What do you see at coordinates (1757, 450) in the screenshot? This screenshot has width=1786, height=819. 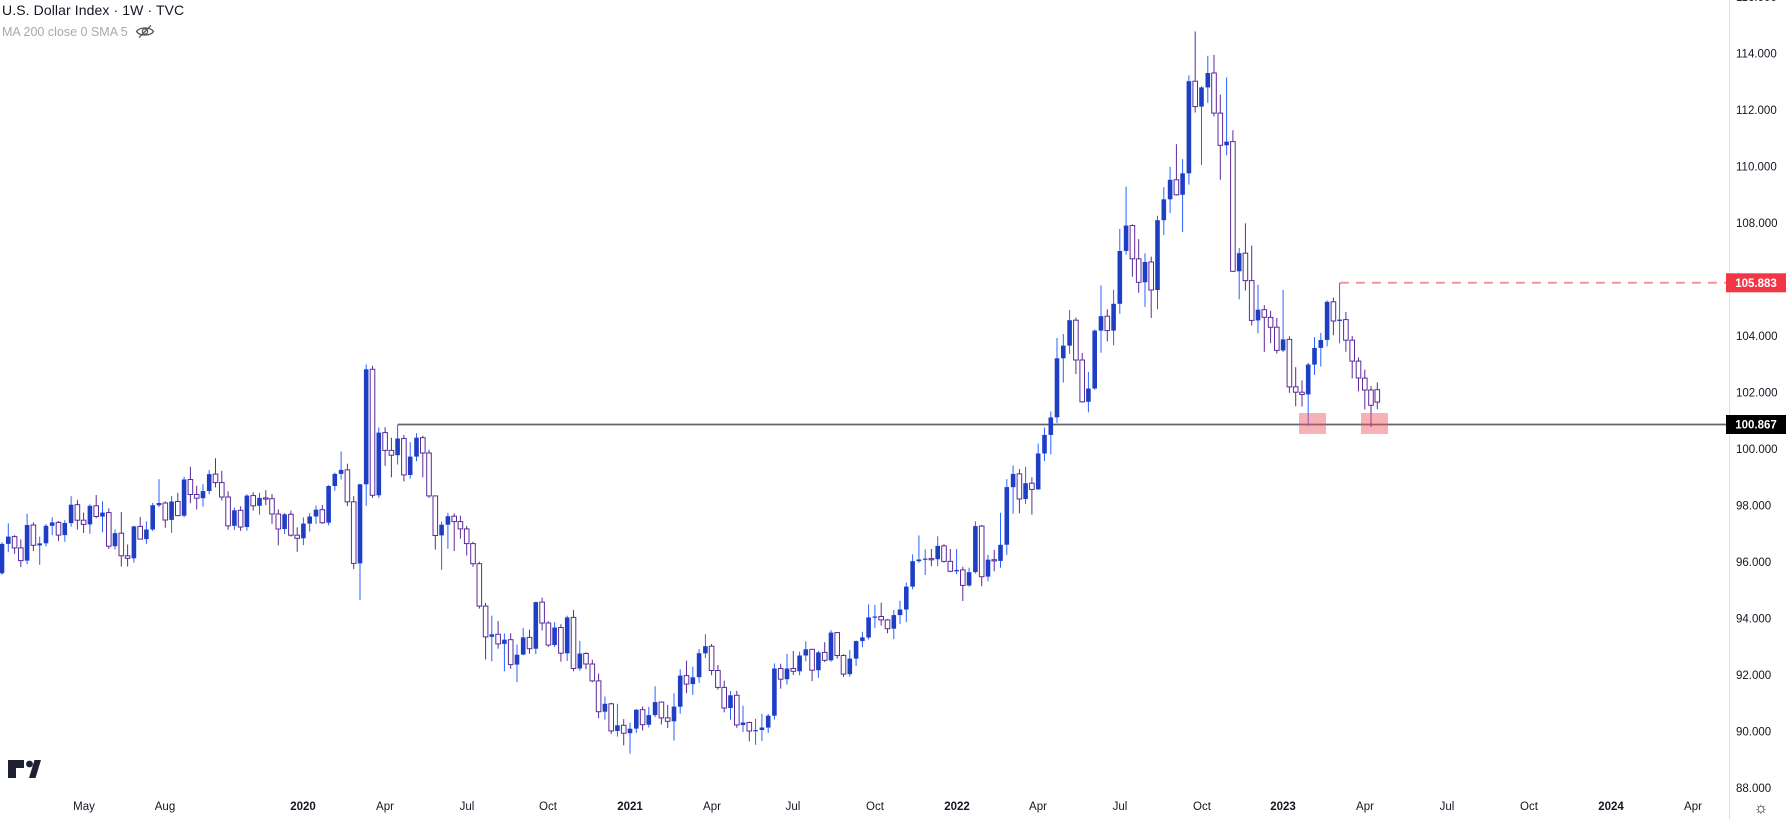 I see `price-tick-label: 100.000` at bounding box center [1757, 450].